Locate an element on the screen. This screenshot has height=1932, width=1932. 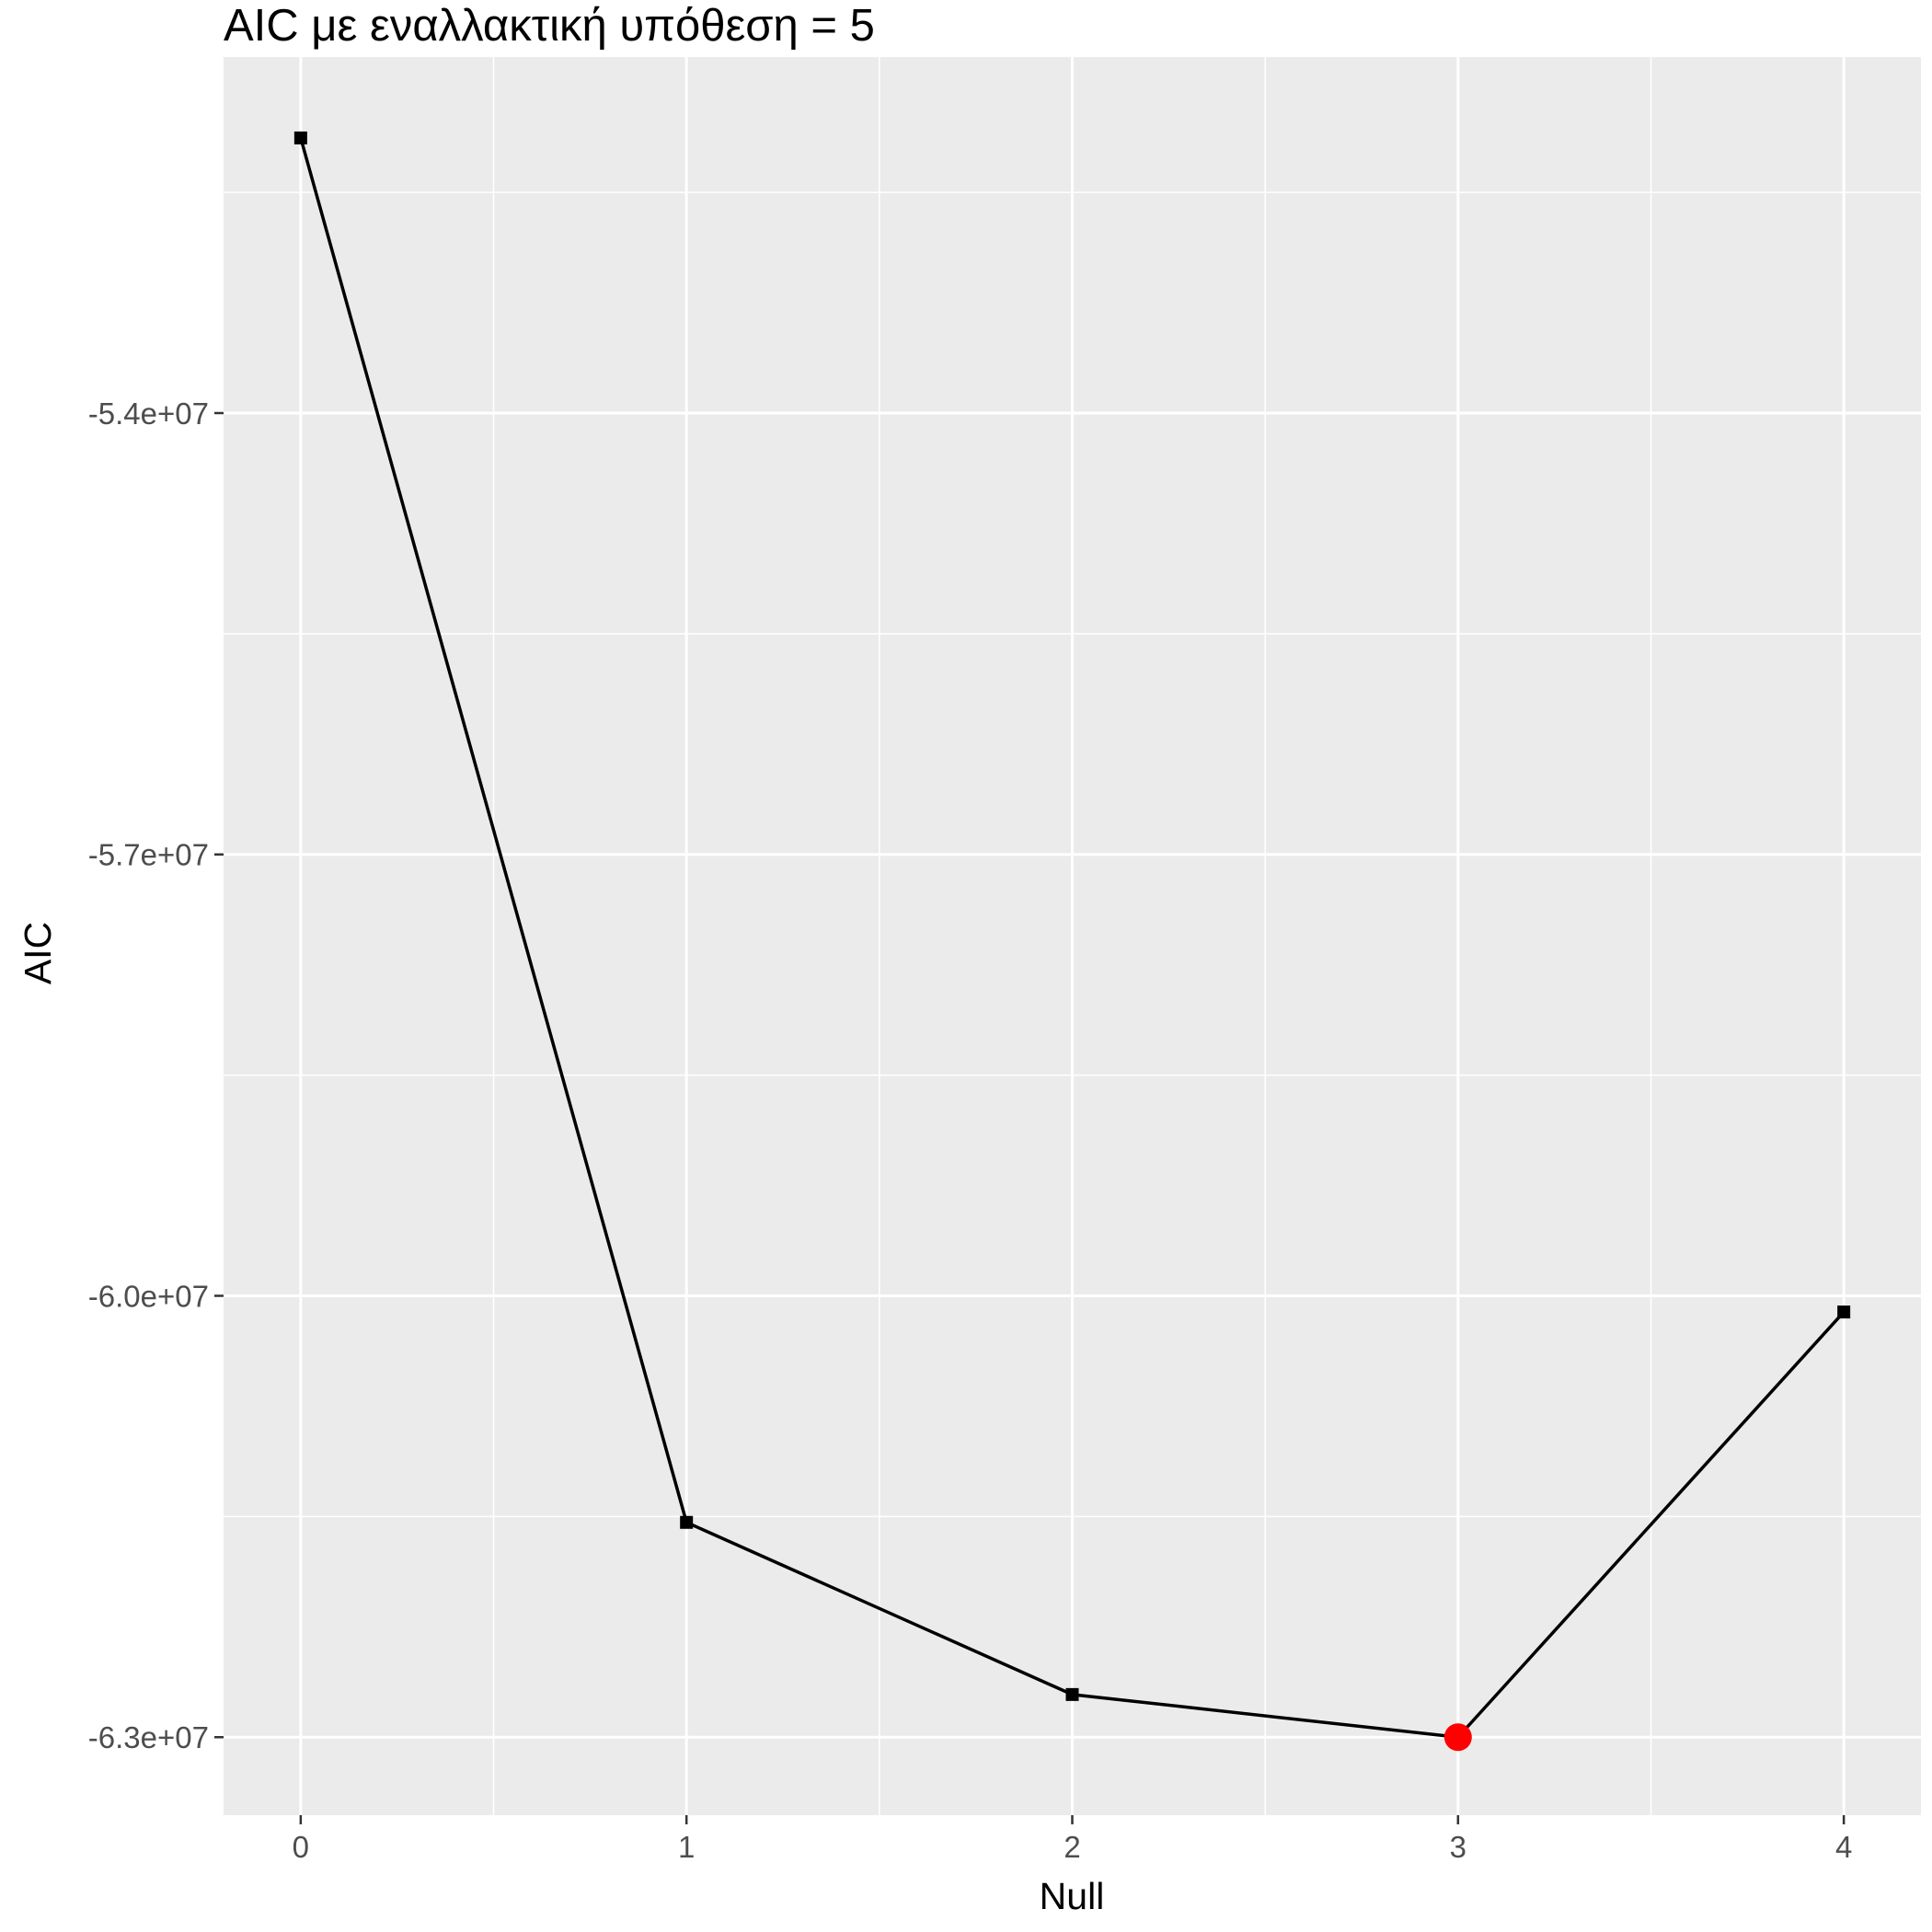
y-axis-title: AIC is located at coordinates (38, 953).